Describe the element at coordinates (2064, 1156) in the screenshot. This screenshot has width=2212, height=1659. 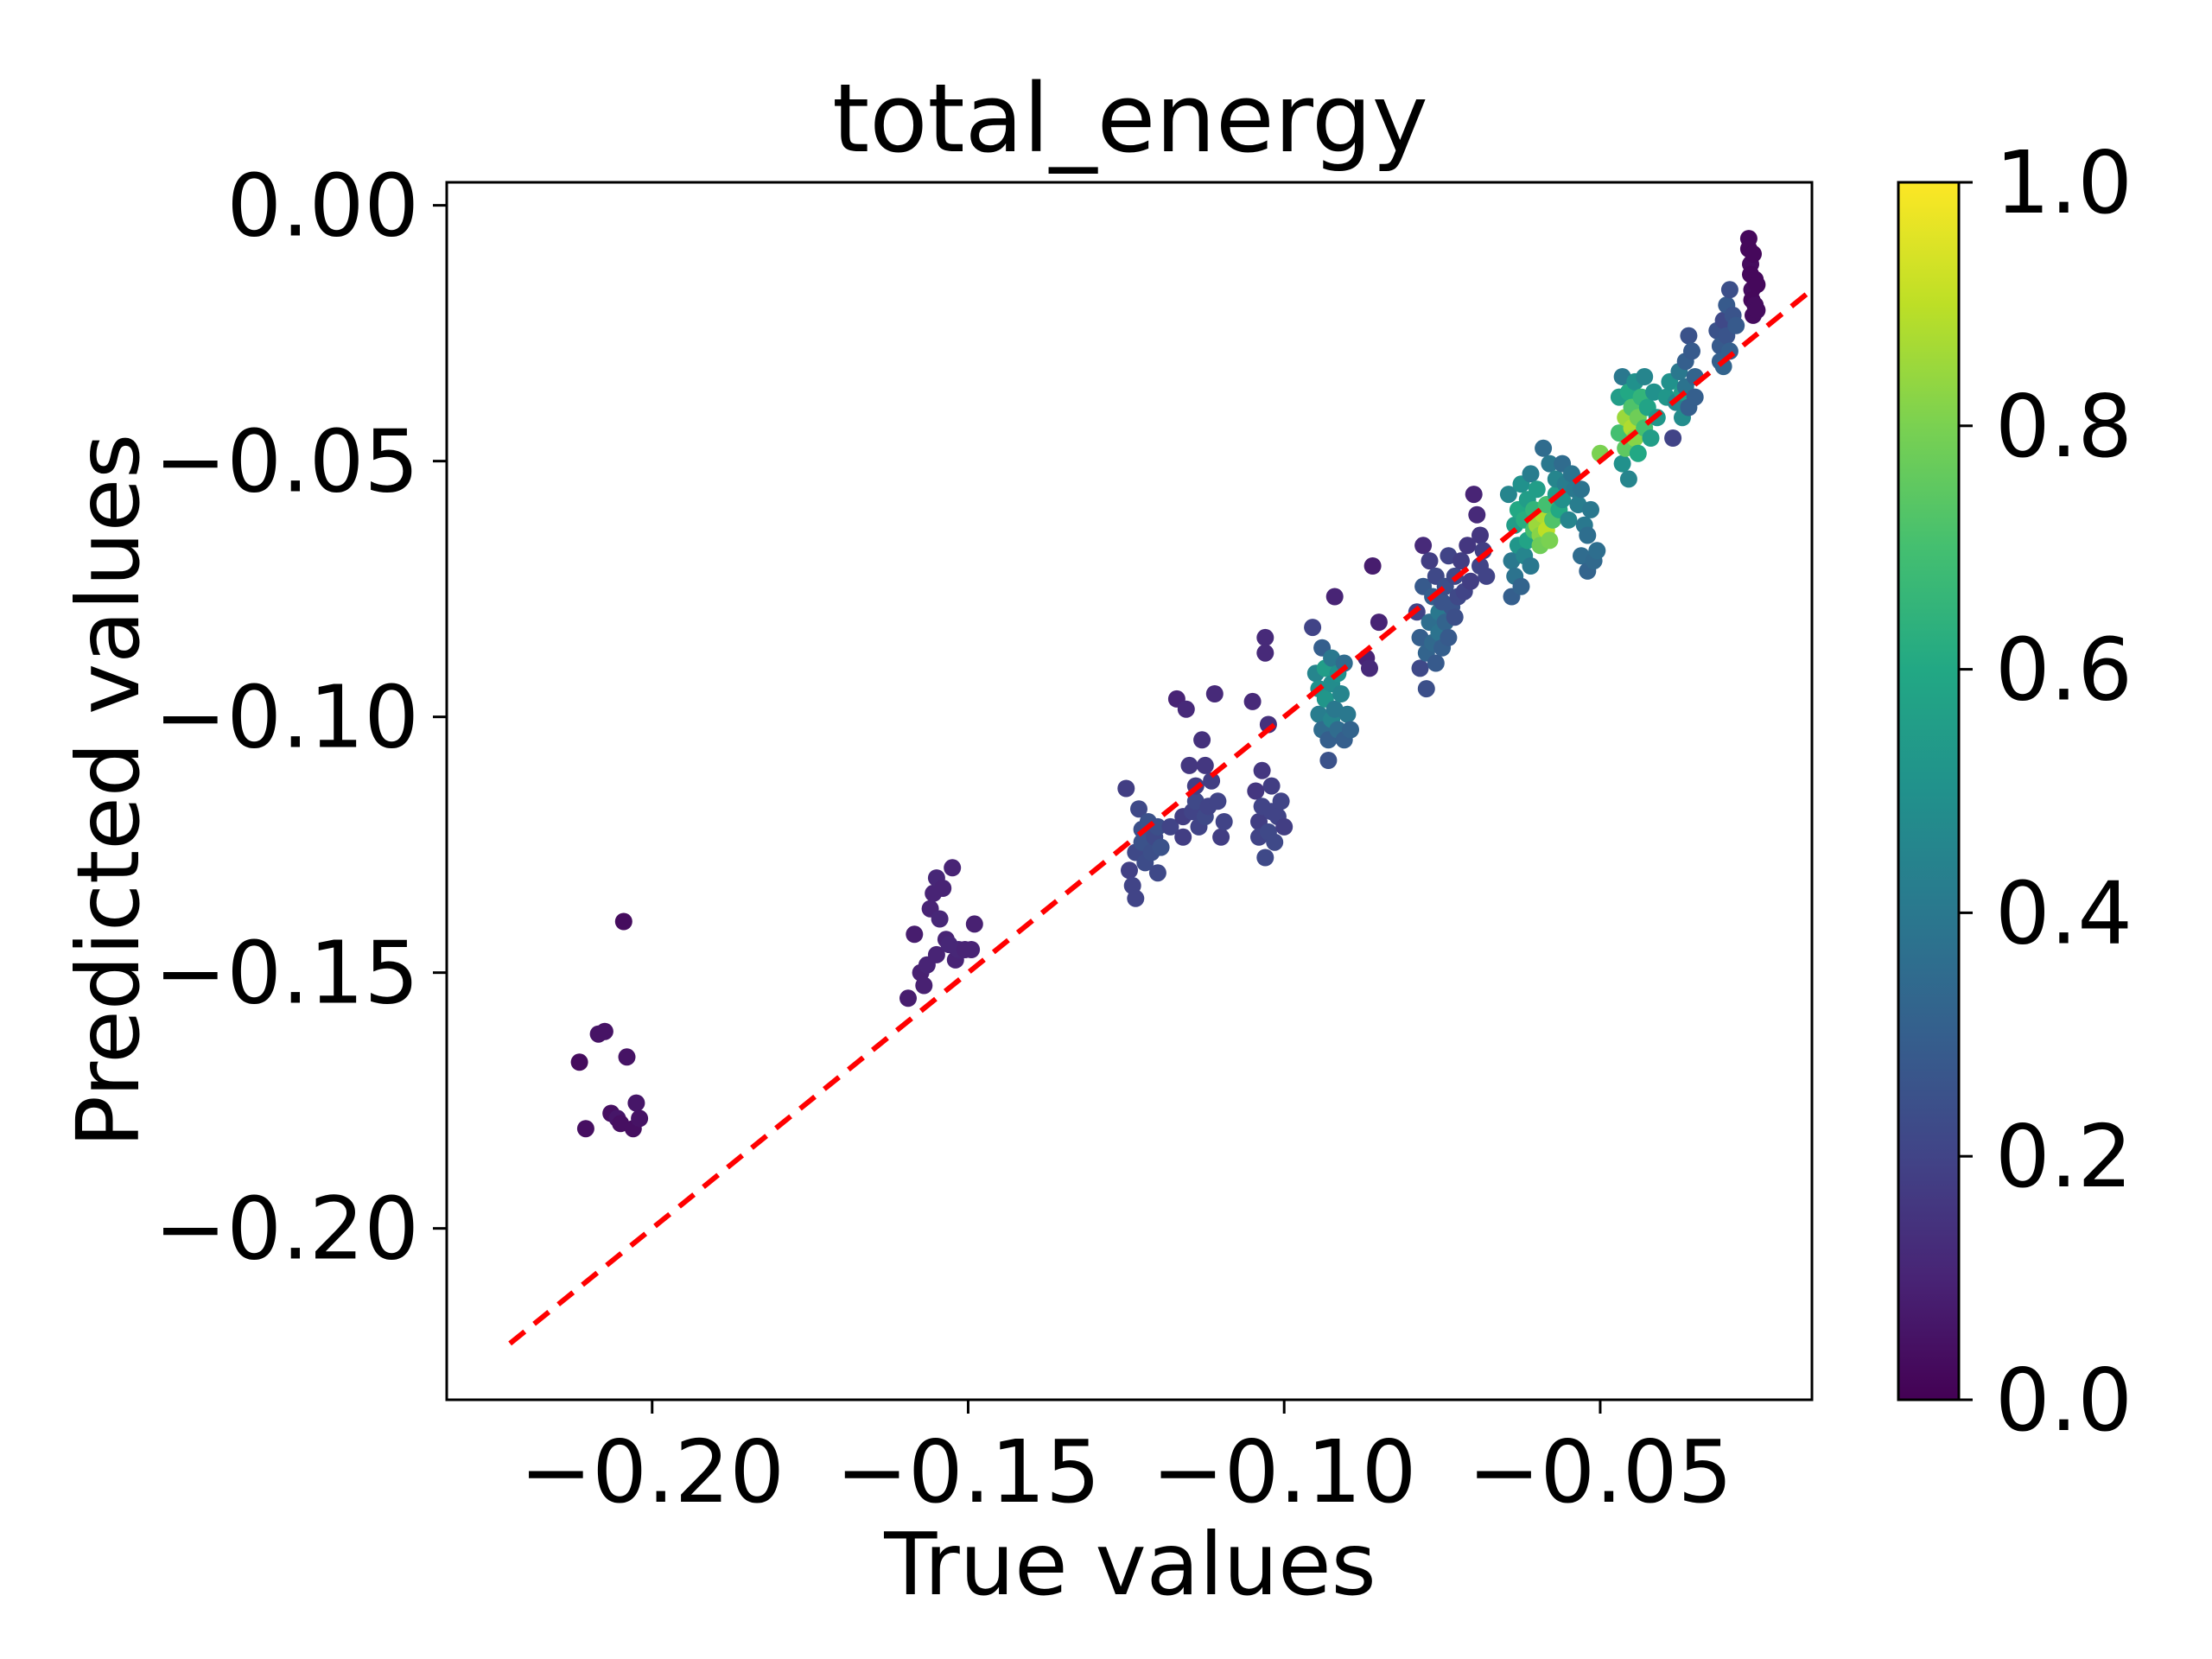
I see `colorbar-tick-label: 0.2` at that location.